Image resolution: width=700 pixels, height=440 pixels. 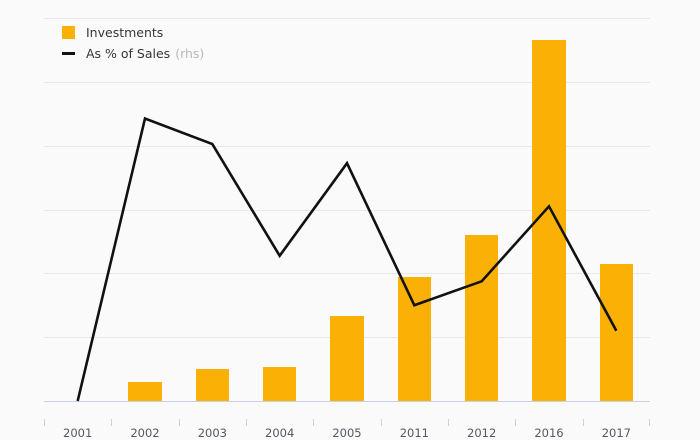 What do you see at coordinates (125, 32) in the screenshot?
I see `legend-label-investments: Investments` at bounding box center [125, 32].